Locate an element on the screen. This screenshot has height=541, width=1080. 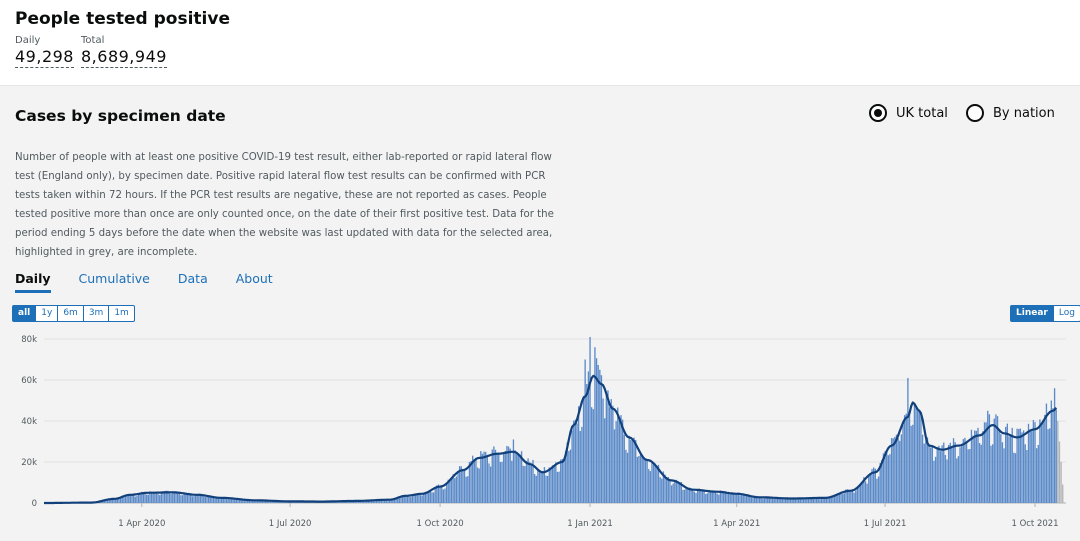
total-value: 8,689,949 is located at coordinates (124, 57).